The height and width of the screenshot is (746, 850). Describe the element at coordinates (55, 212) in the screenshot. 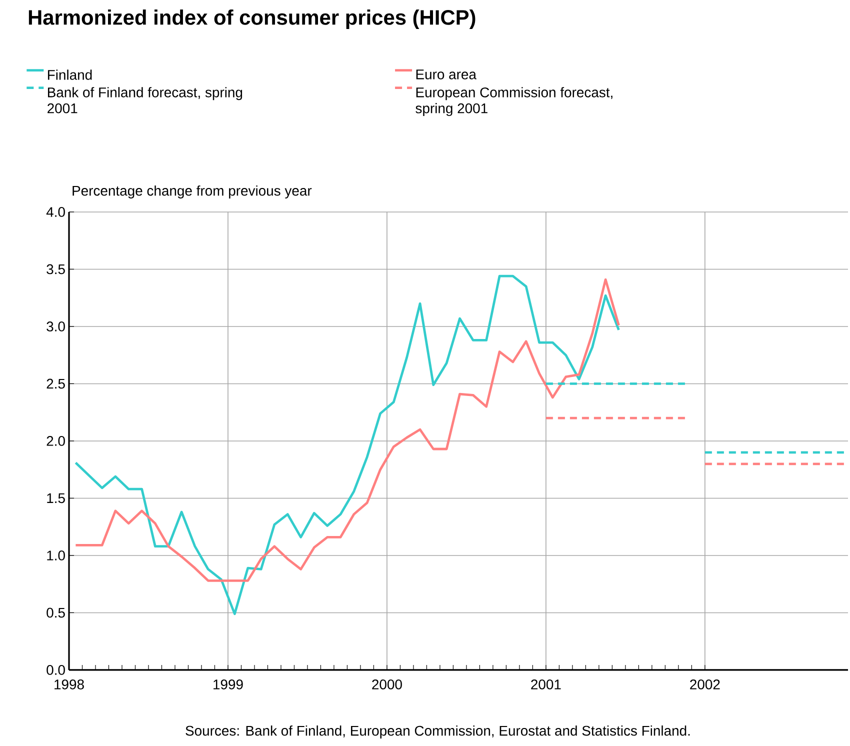

I see `y-tick-label: 4.0` at that location.